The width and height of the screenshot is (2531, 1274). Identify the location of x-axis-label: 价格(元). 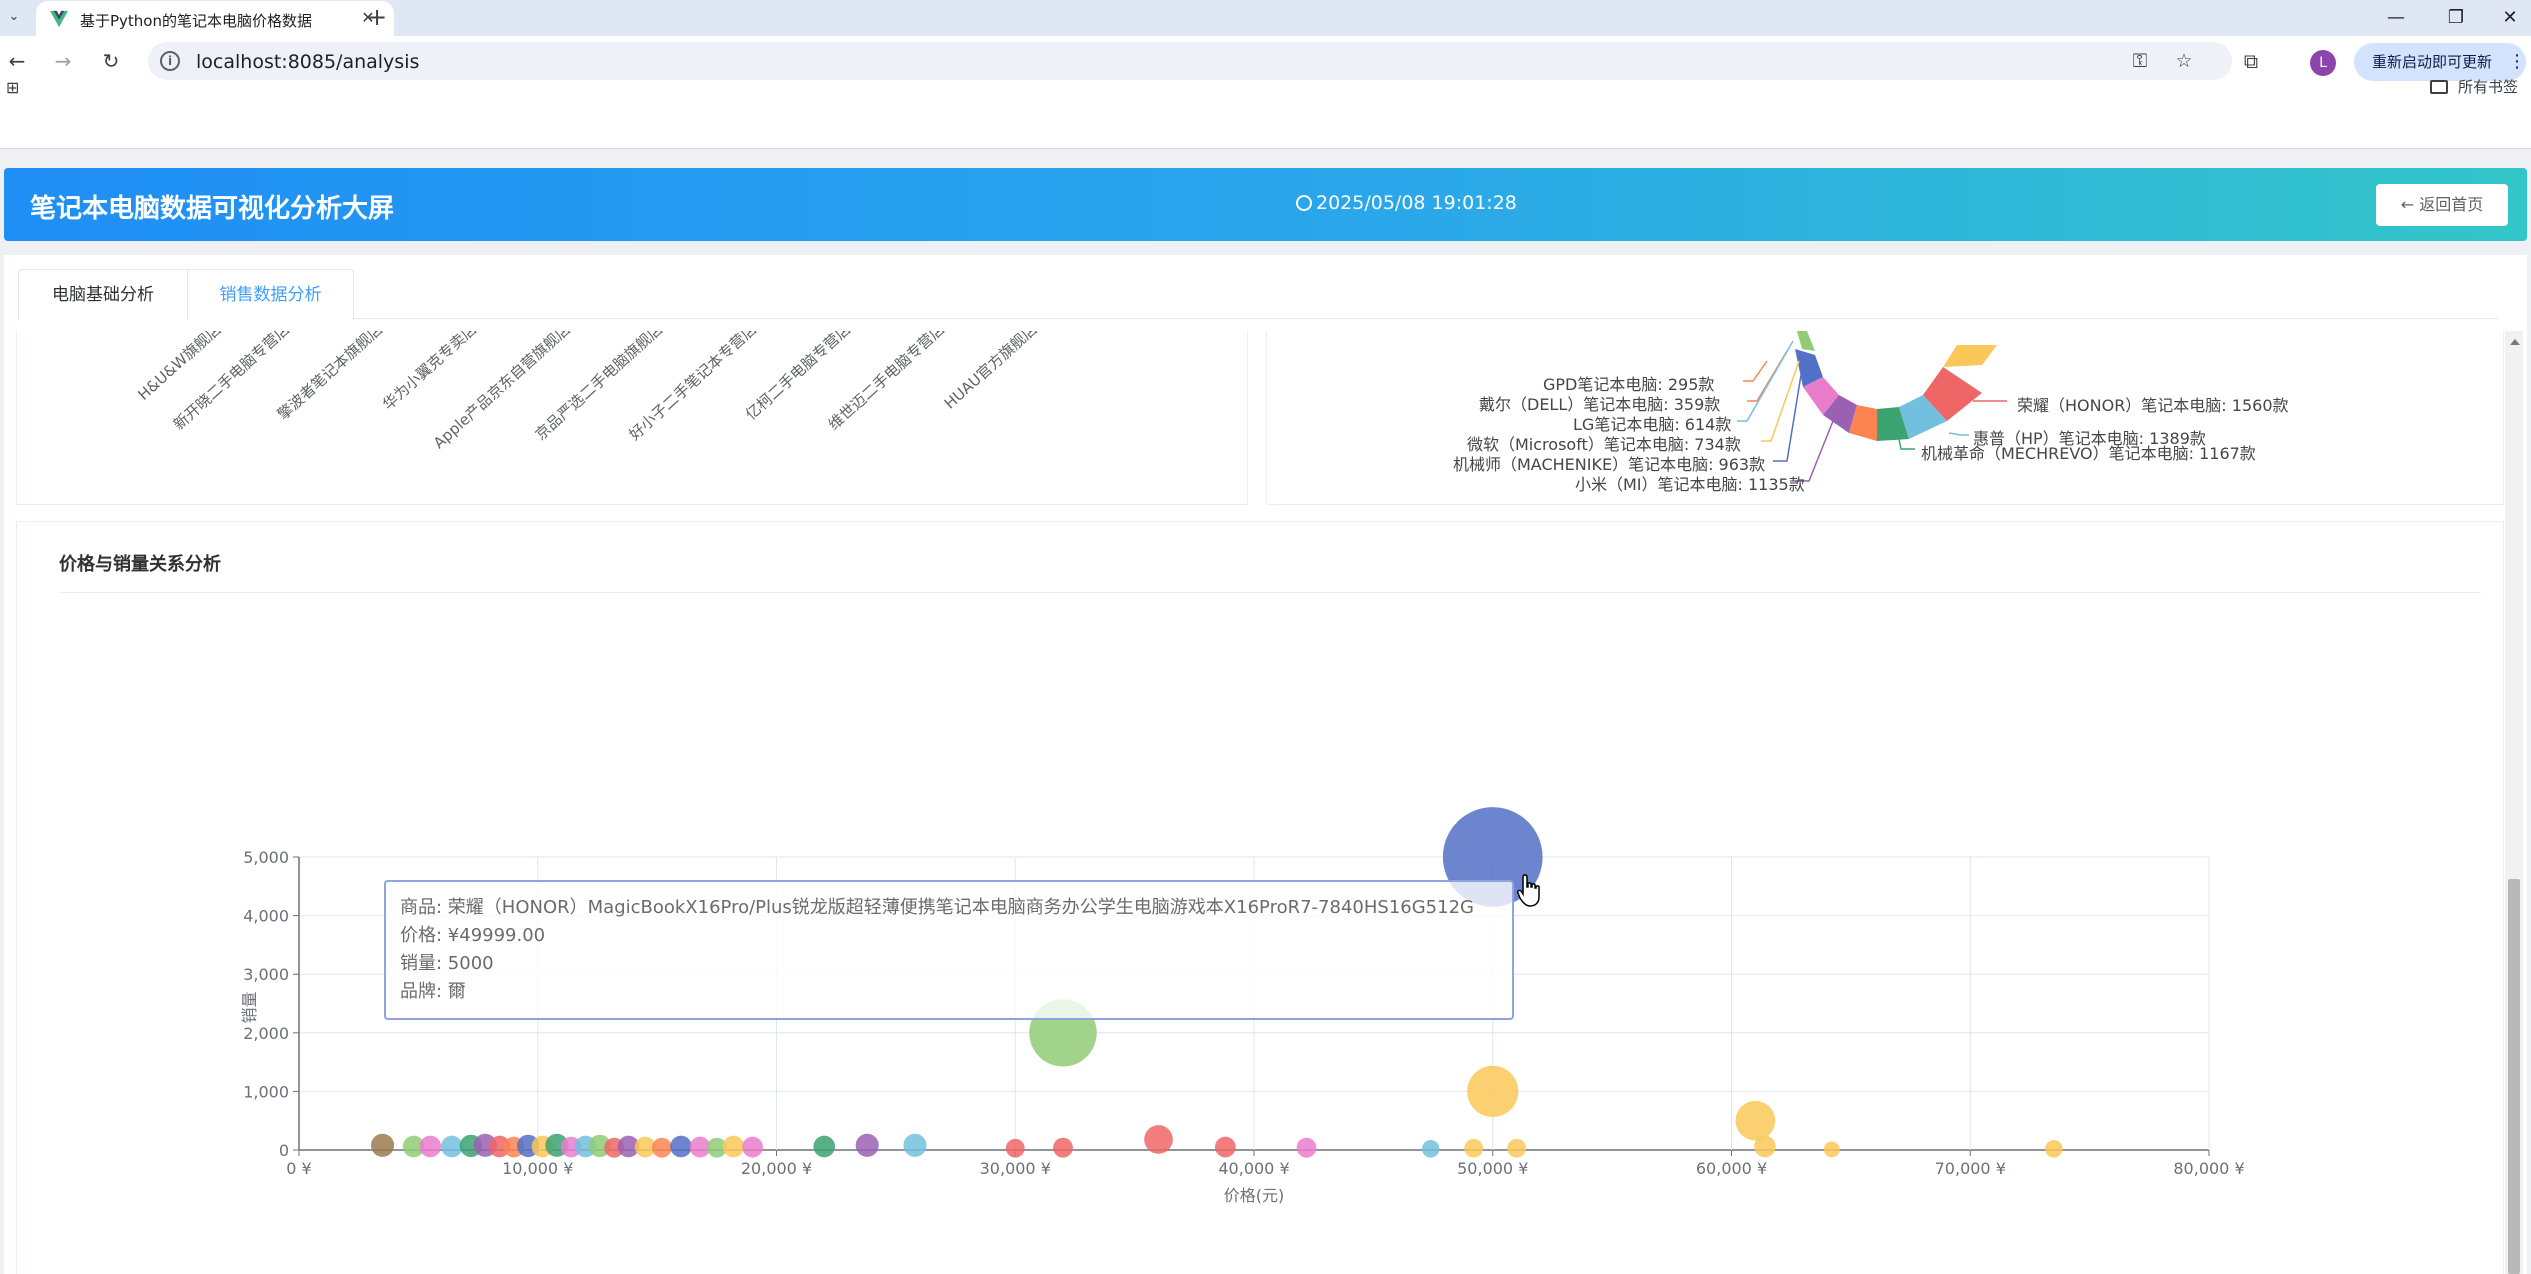
(1254, 1195).